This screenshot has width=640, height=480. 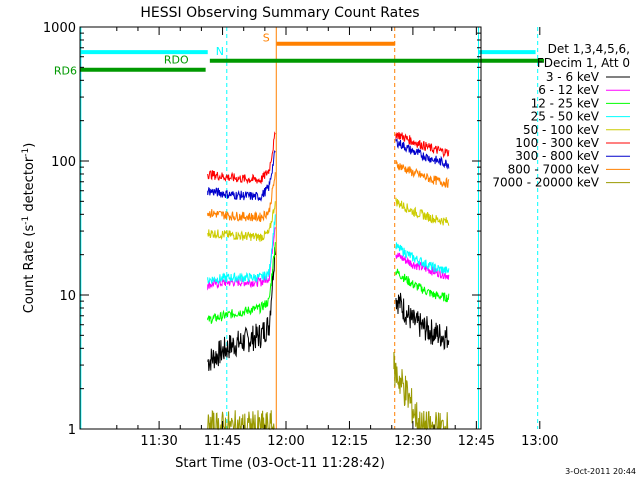 What do you see at coordinates (266, 38) in the screenshot?
I see `flag-label-s: S` at bounding box center [266, 38].